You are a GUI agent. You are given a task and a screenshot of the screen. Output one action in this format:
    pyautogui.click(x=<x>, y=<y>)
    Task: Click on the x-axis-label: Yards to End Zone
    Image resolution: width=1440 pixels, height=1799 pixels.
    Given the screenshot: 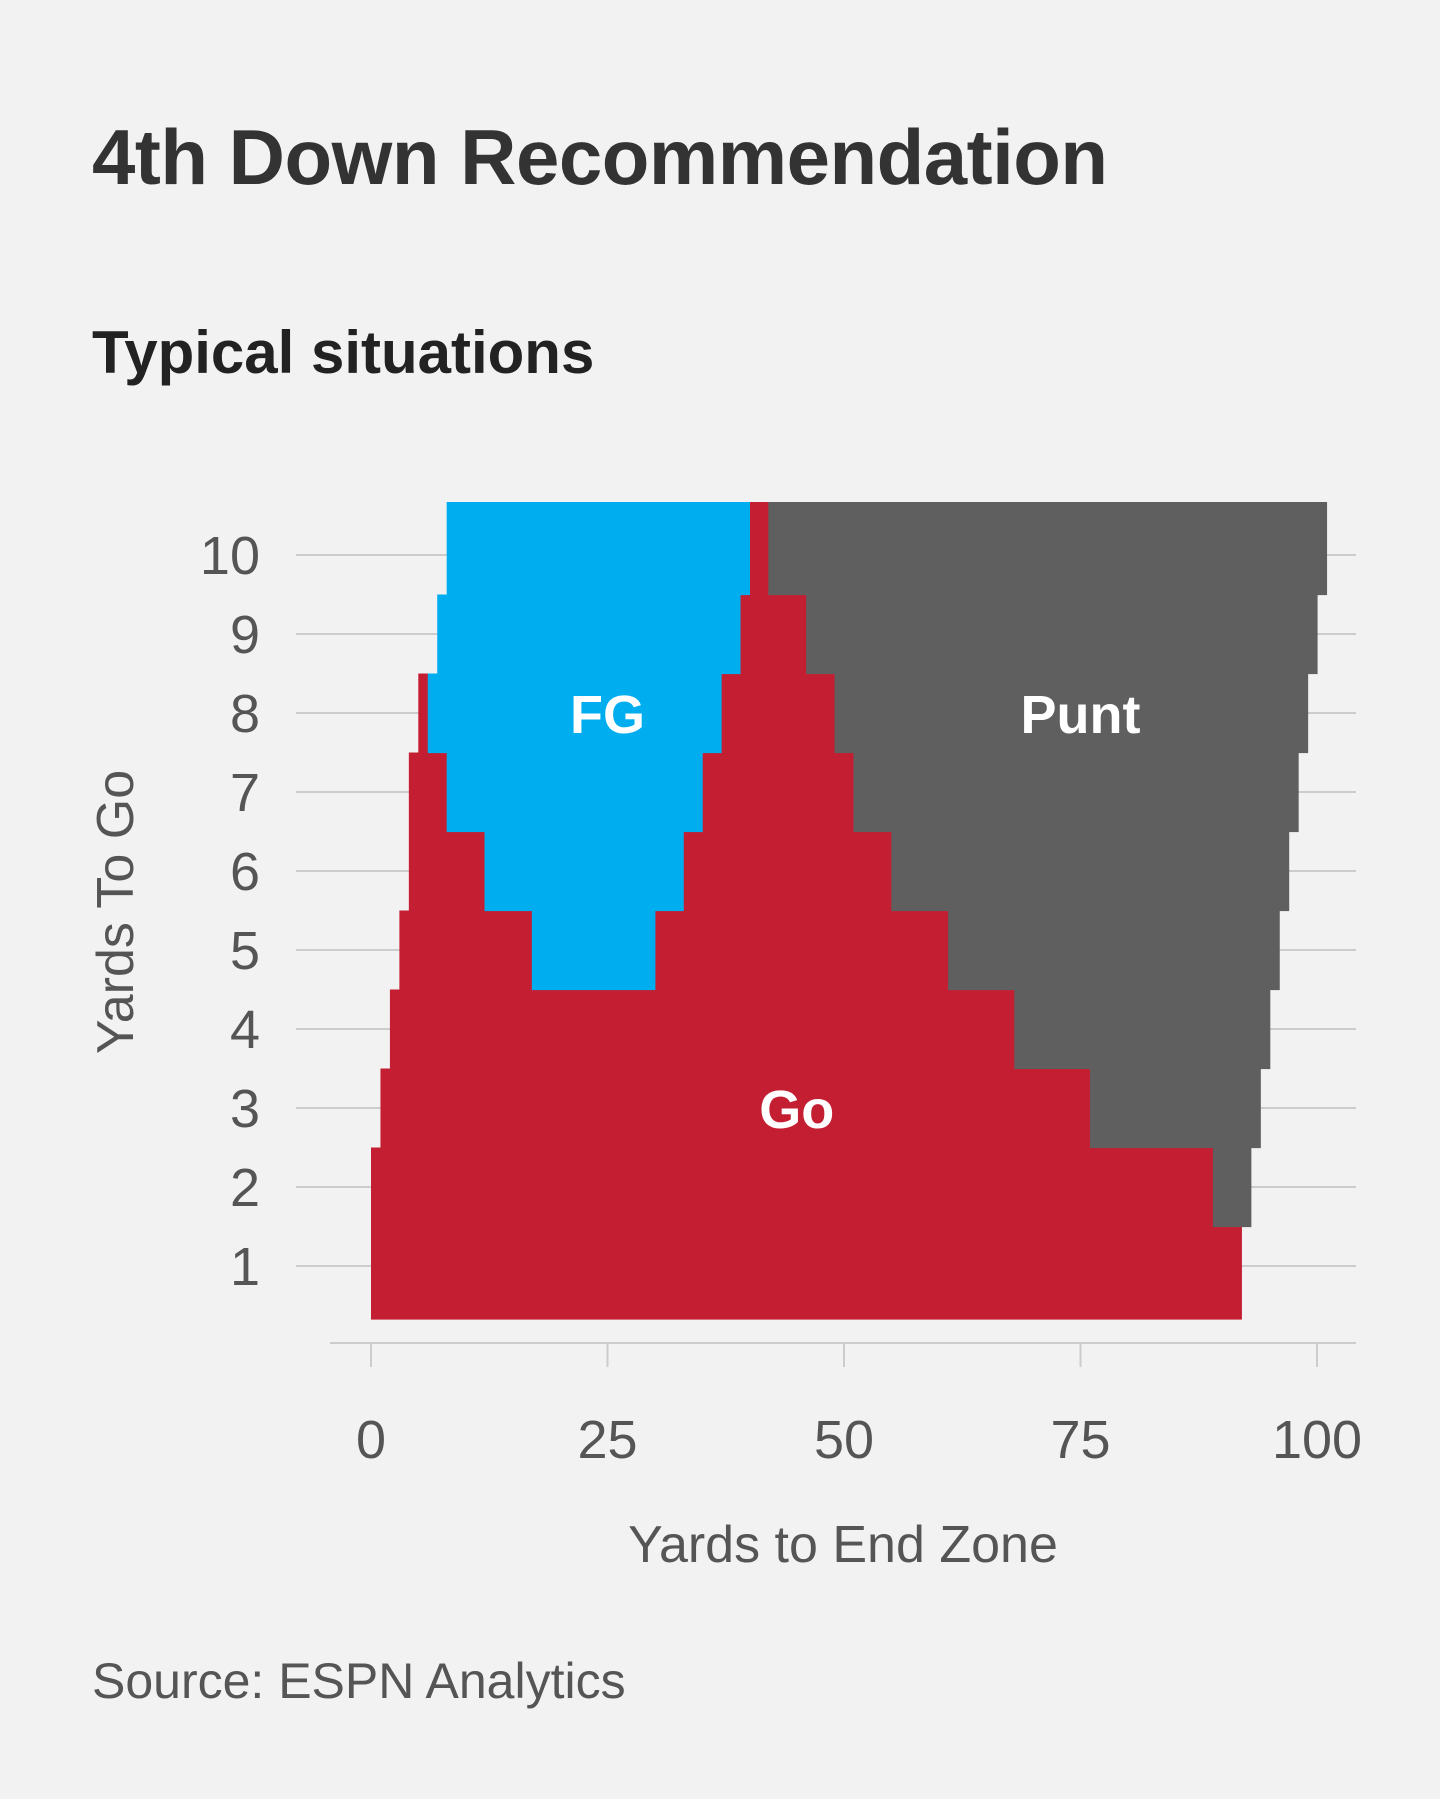 What is the action you would take?
    pyautogui.click(x=843, y=1545)
    